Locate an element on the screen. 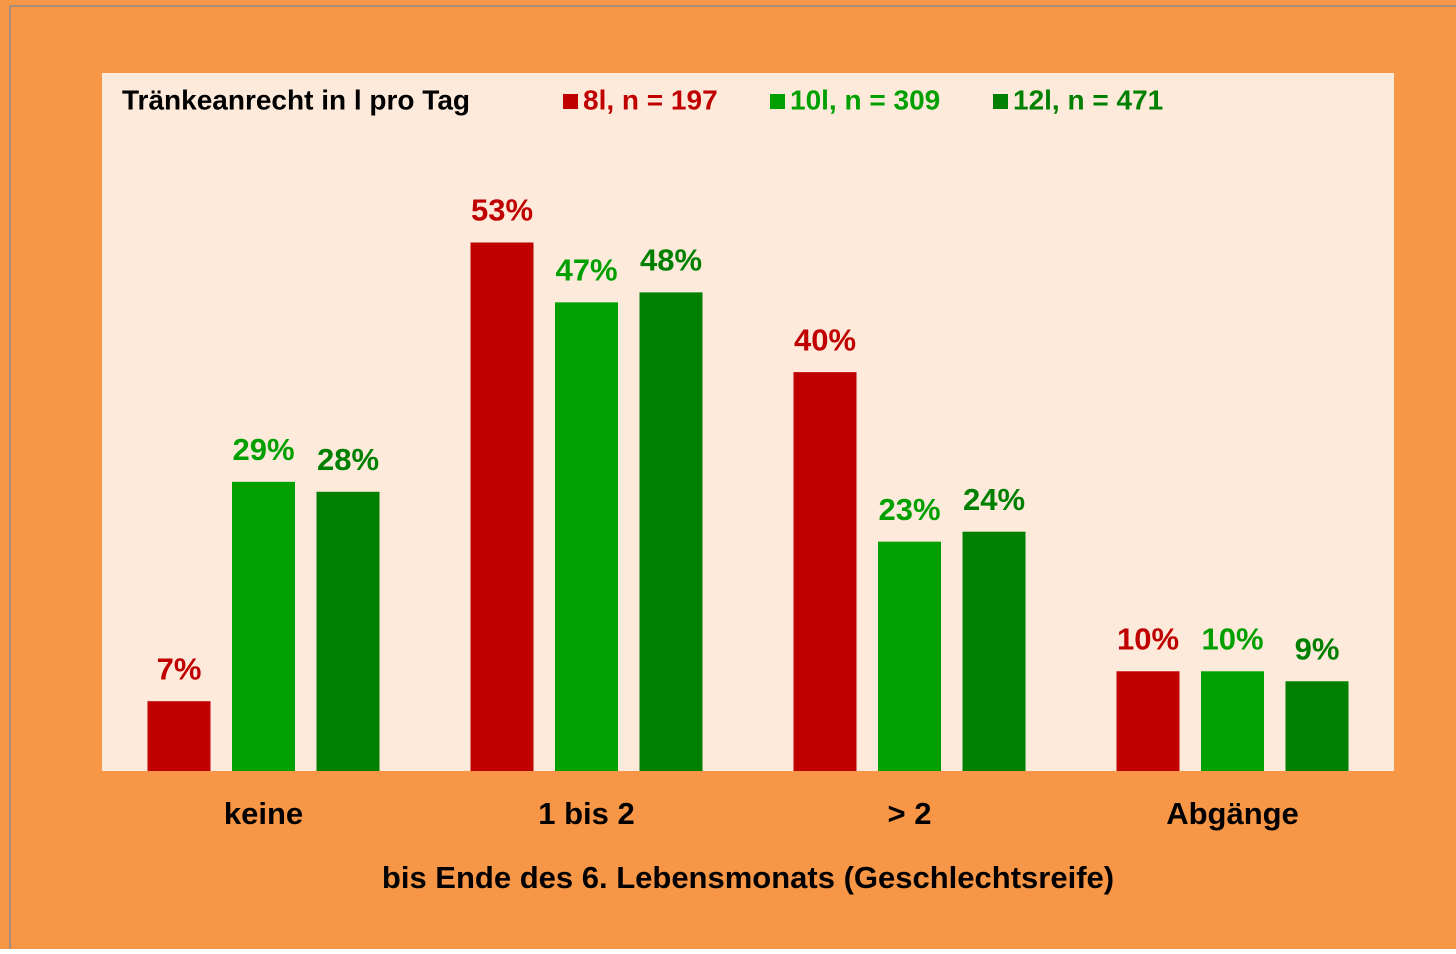  data-label: 24% is located at coordinates (994, 499).